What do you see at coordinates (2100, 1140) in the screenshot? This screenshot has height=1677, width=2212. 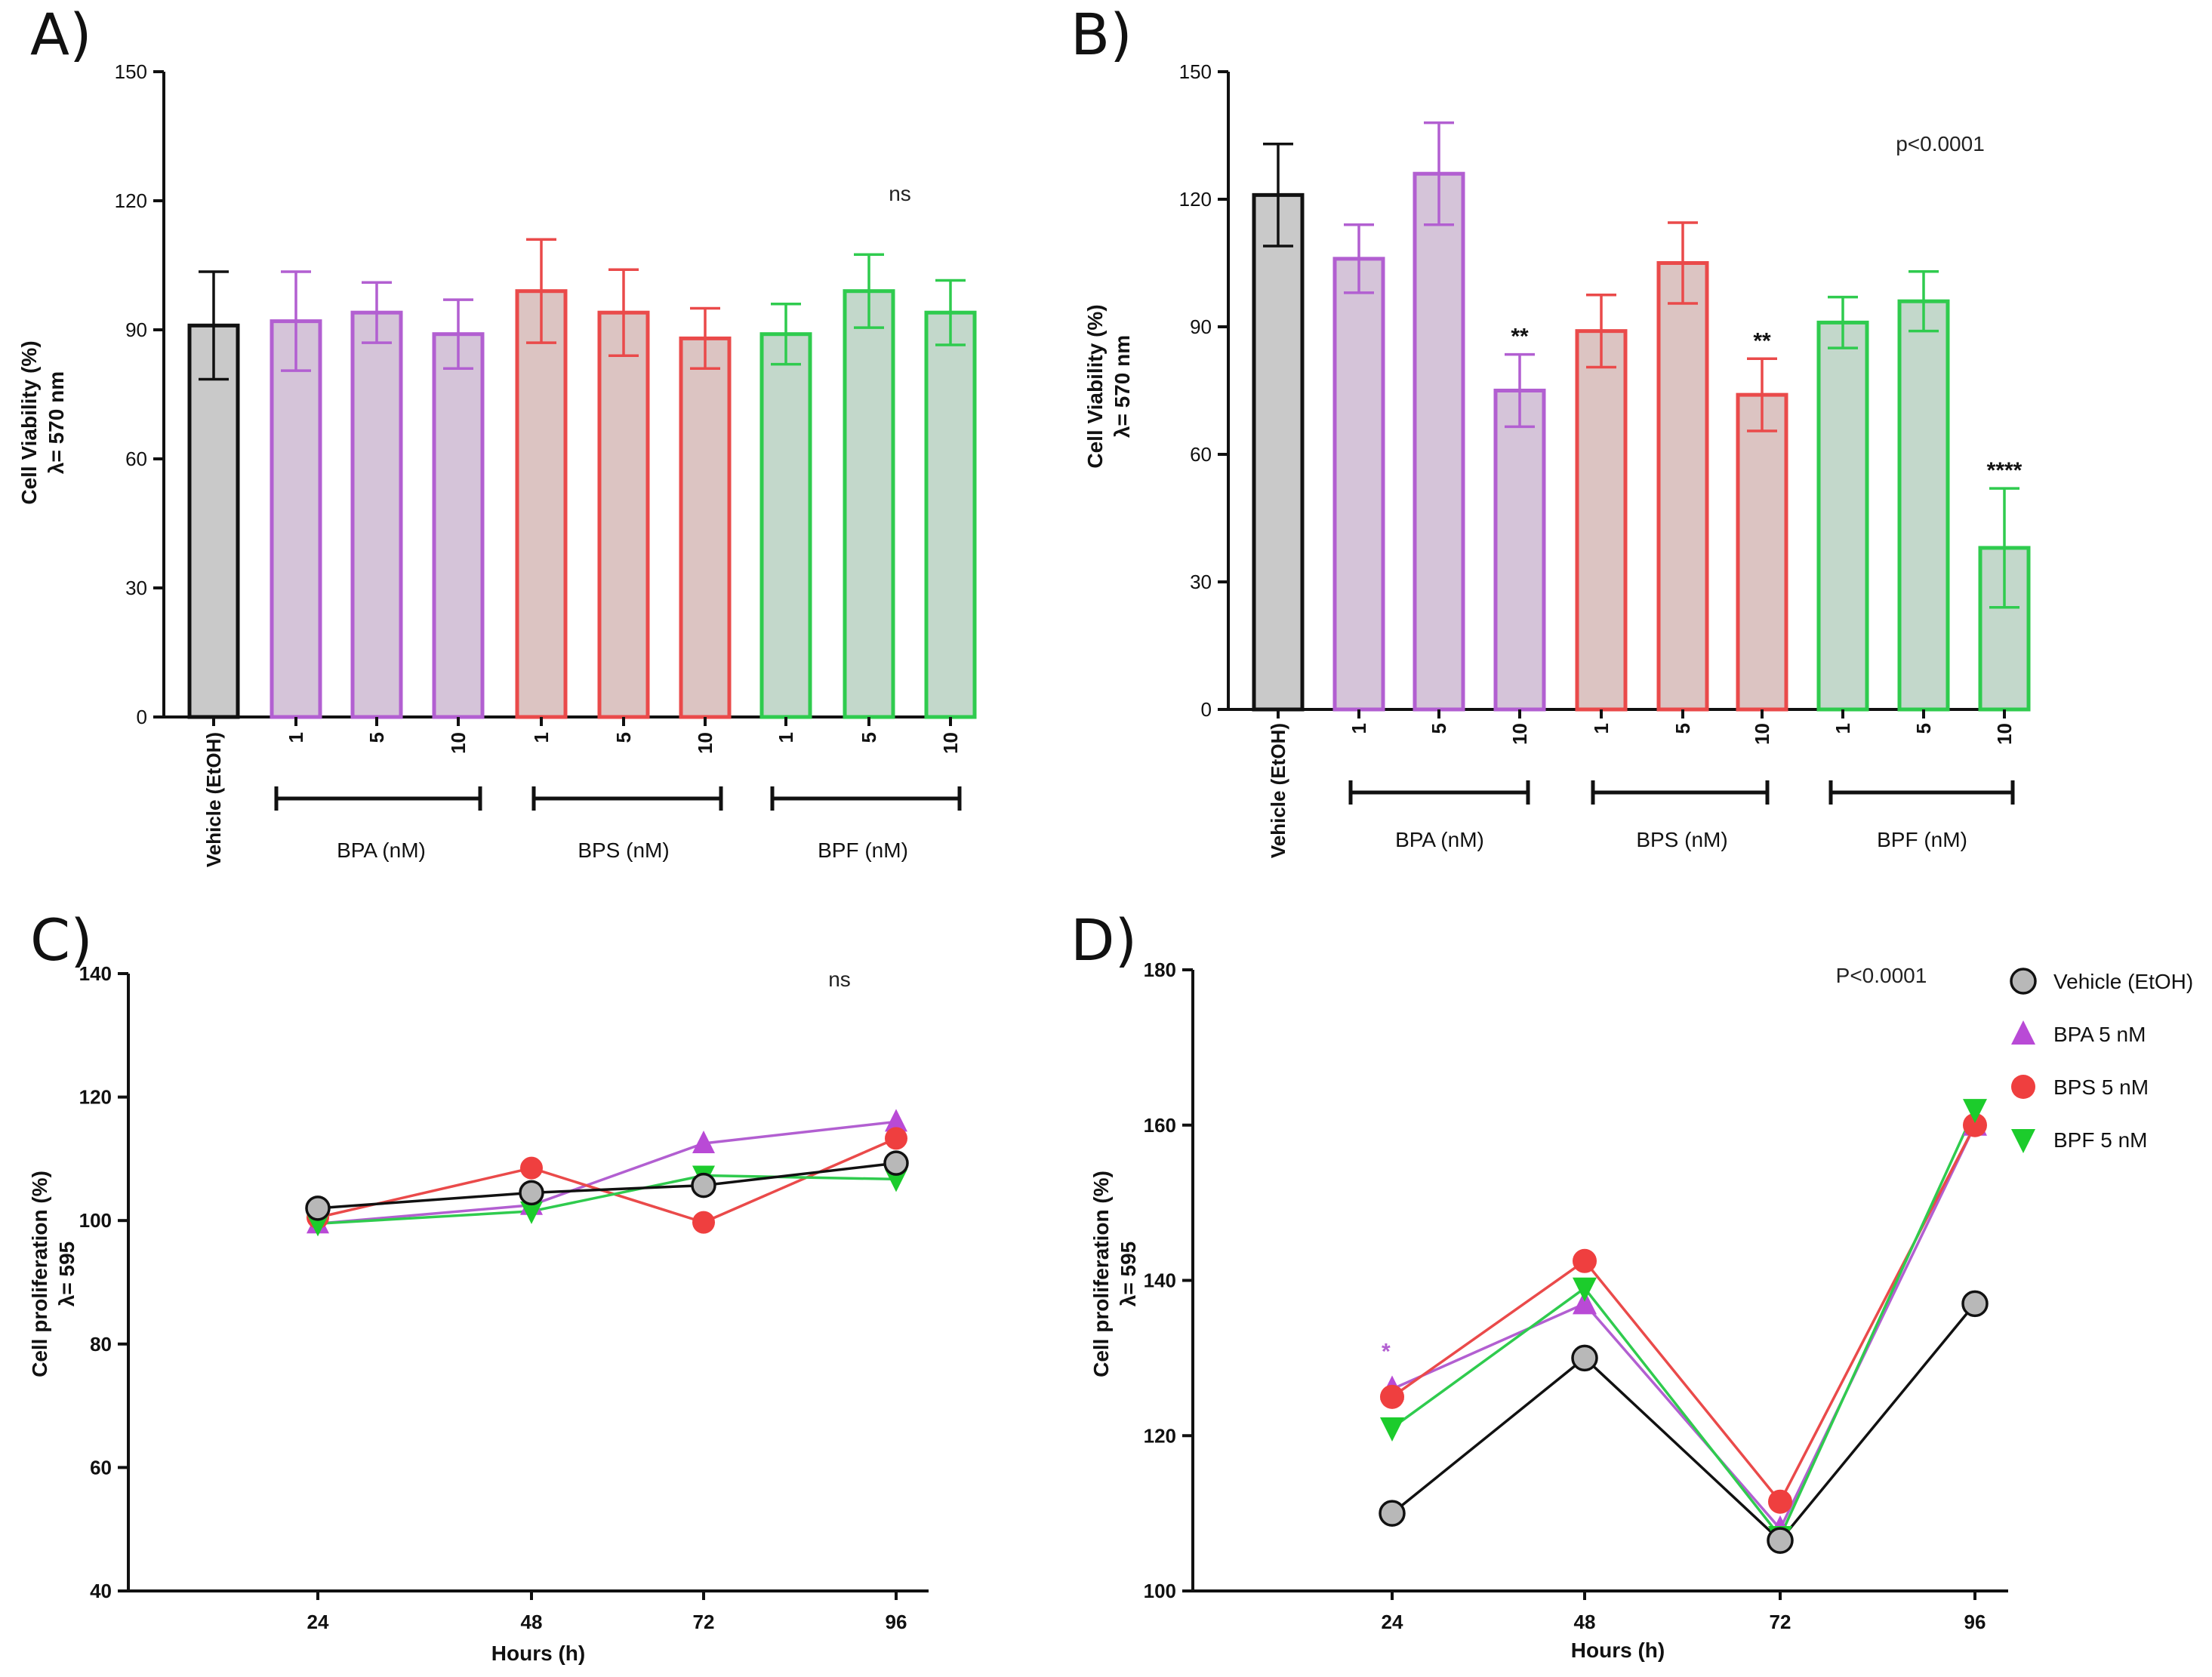 I see `legend-label-bpf: BPF 5 nM` at bounding box center [2100, 1140].